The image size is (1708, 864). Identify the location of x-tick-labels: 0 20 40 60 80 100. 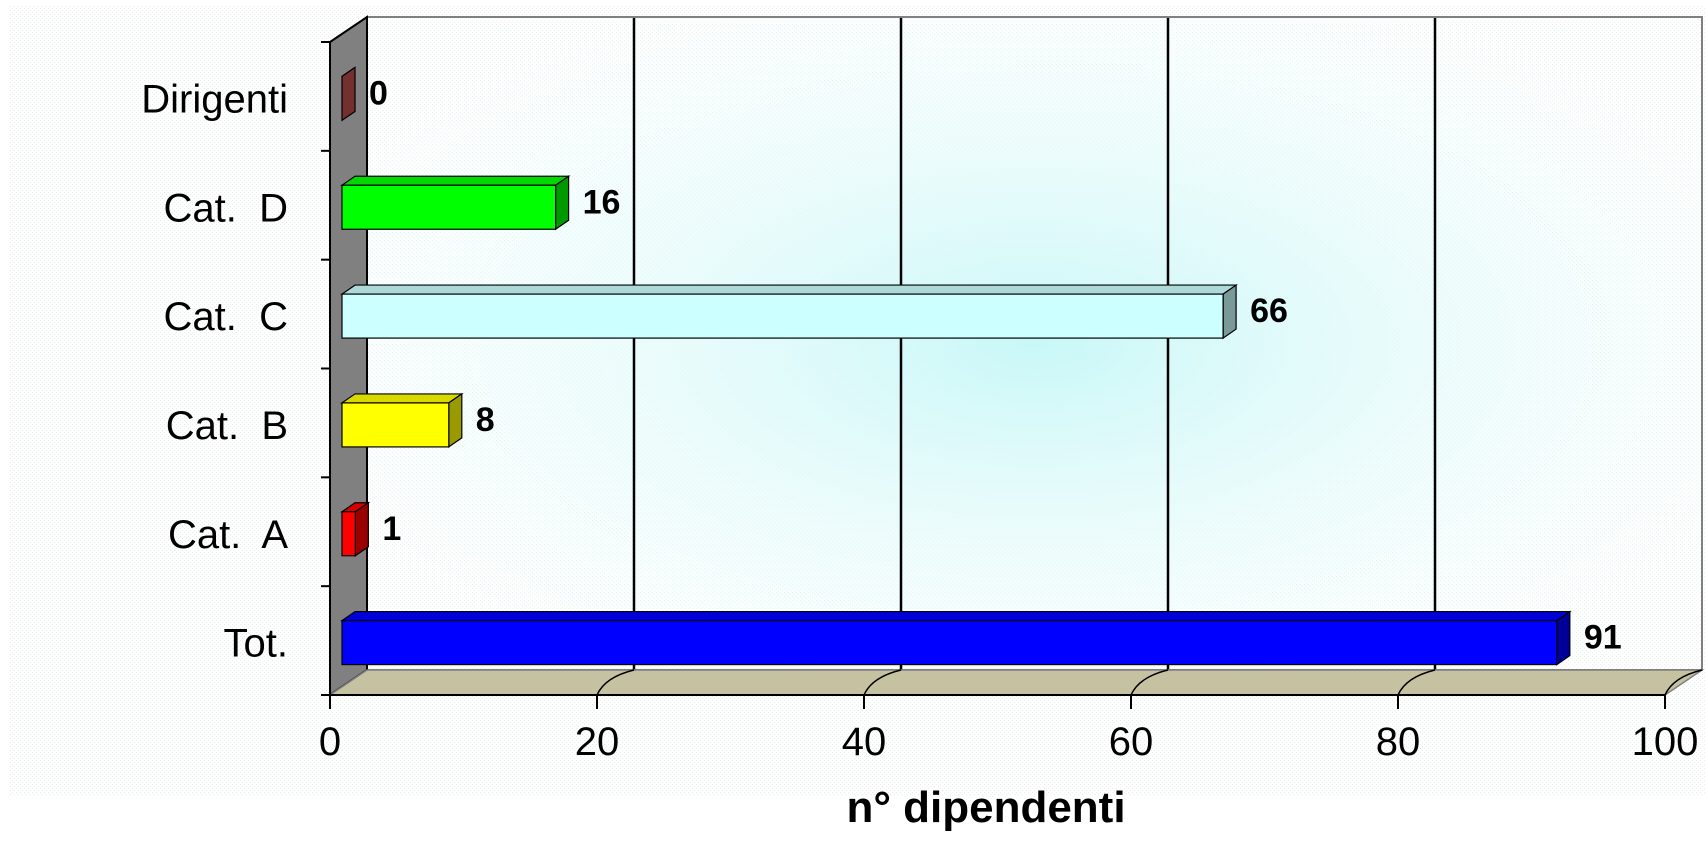
(1009, 742).